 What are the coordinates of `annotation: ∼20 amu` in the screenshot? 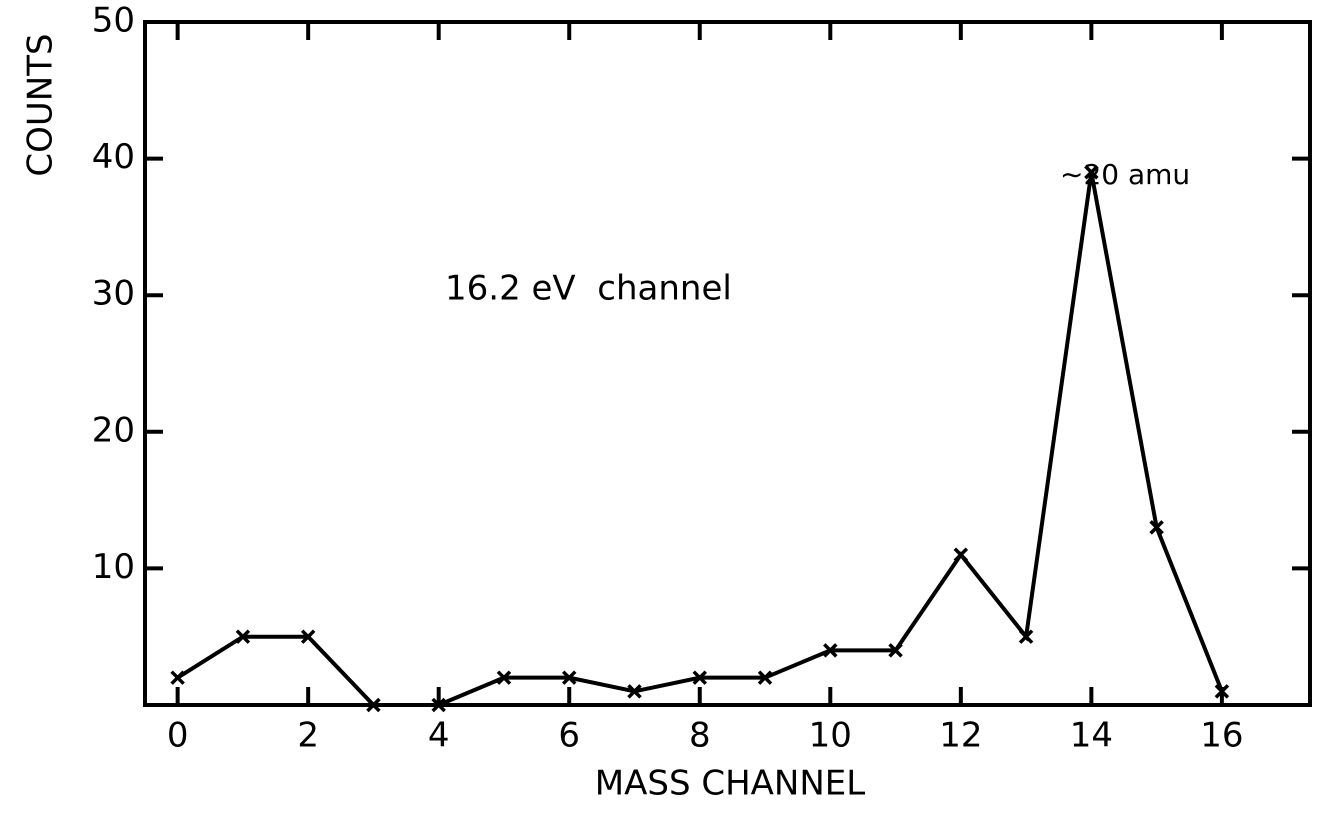 It's located at (1125, 174).